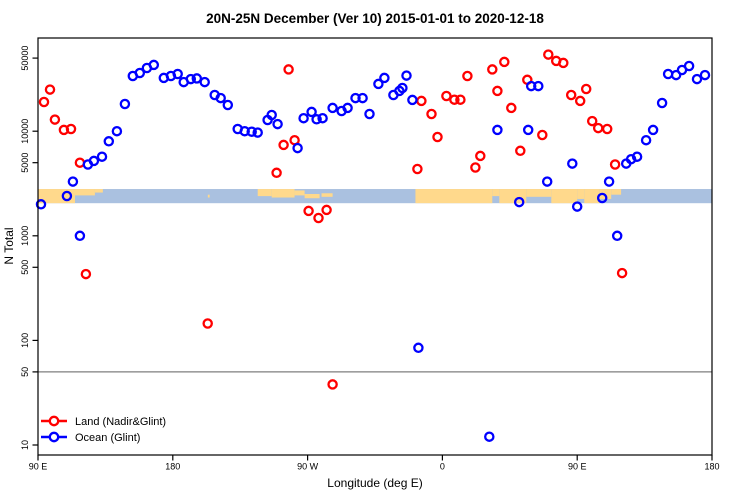  Describe the element at coordinates (25, 58) in the screenshot. I see `y-tick-label: 50000` at that location.